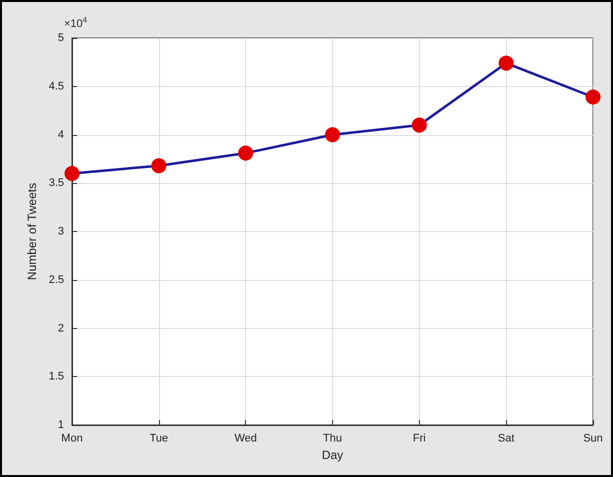 The image size is (613, 477). I want to click on y-tick-label: 4, so click(61, 134).